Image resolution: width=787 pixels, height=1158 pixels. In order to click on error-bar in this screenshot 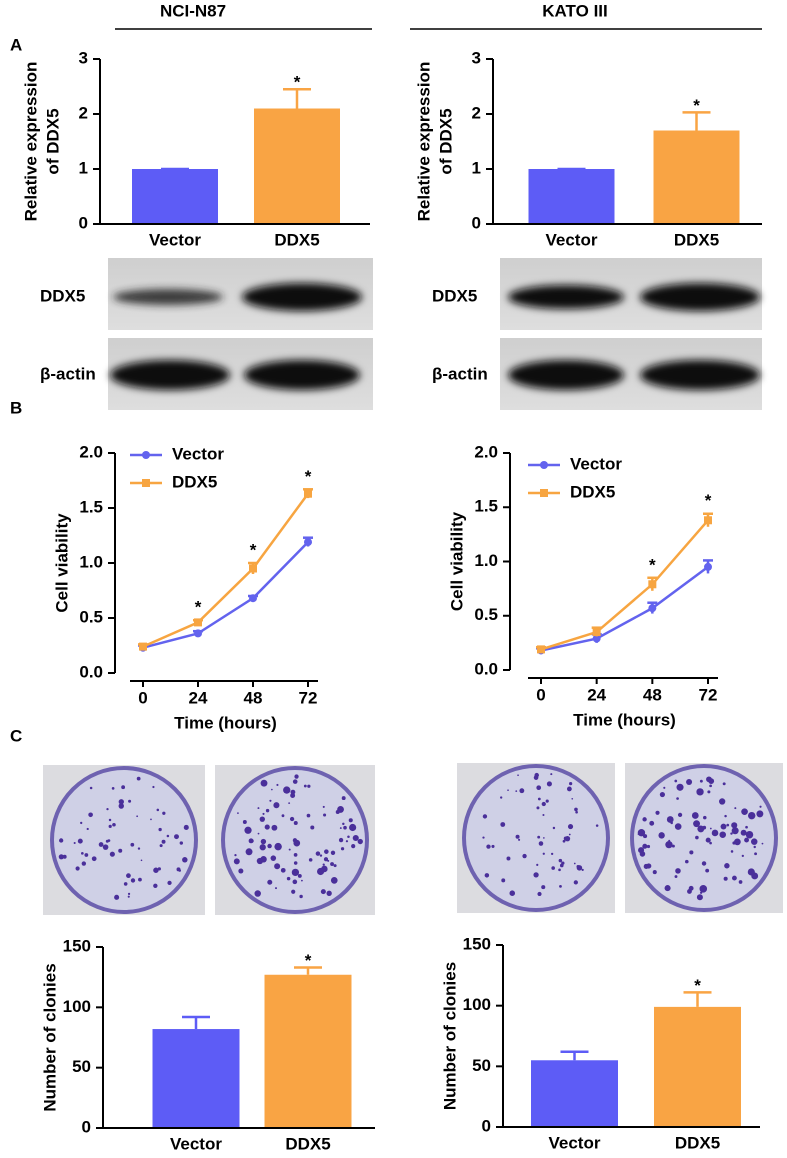, I will do `click(308, 970)`.